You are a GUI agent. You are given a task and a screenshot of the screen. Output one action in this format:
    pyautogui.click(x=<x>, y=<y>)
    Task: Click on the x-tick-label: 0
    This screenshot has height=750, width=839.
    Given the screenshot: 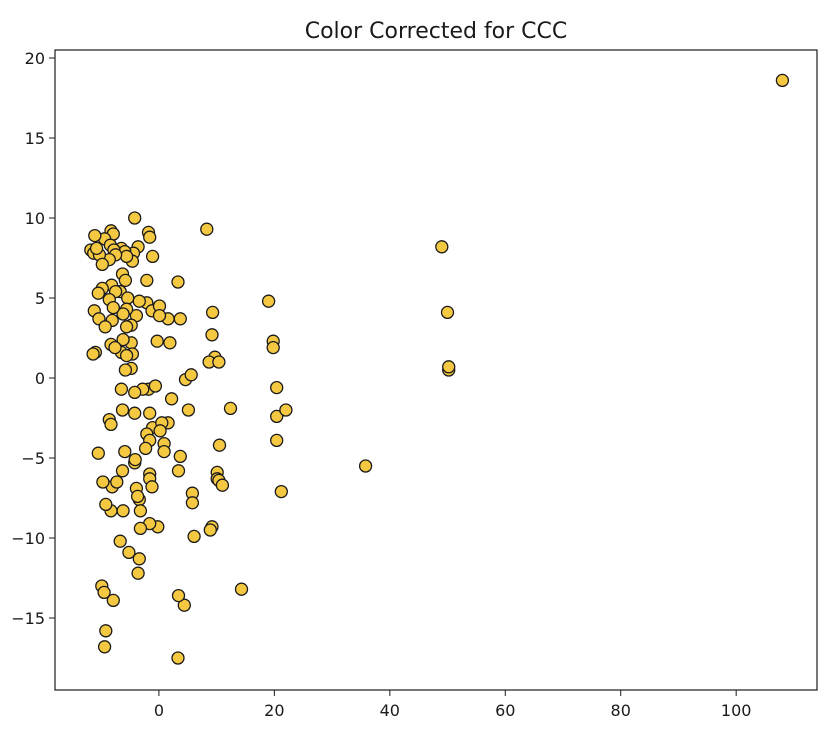 What is the action you would take?
    pyautogui.click(x=159, y=710)
    